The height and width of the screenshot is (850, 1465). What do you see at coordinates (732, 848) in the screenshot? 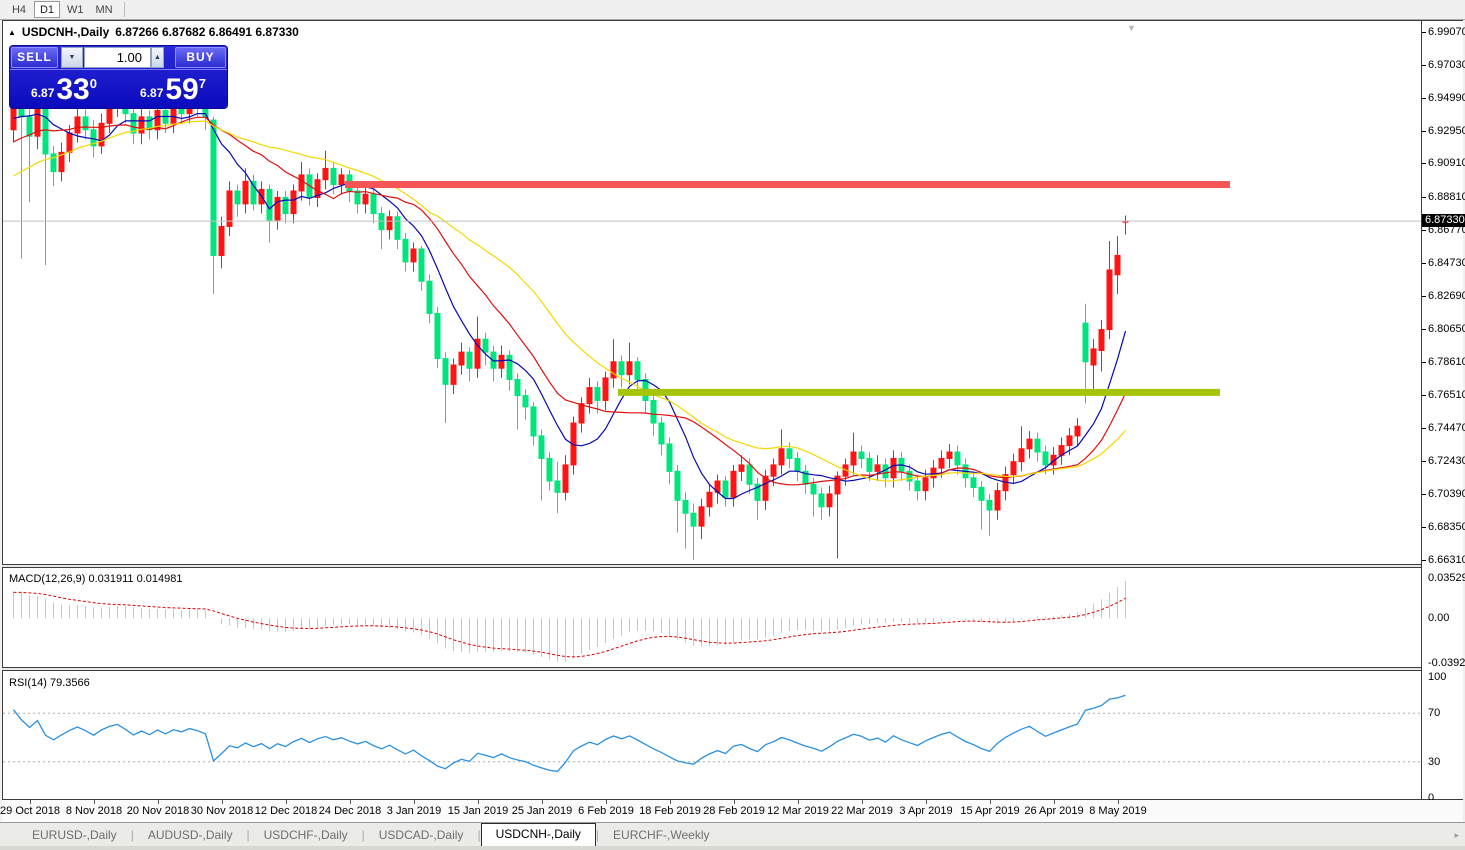
I see `status-strip` at bounding box center [732, 848].